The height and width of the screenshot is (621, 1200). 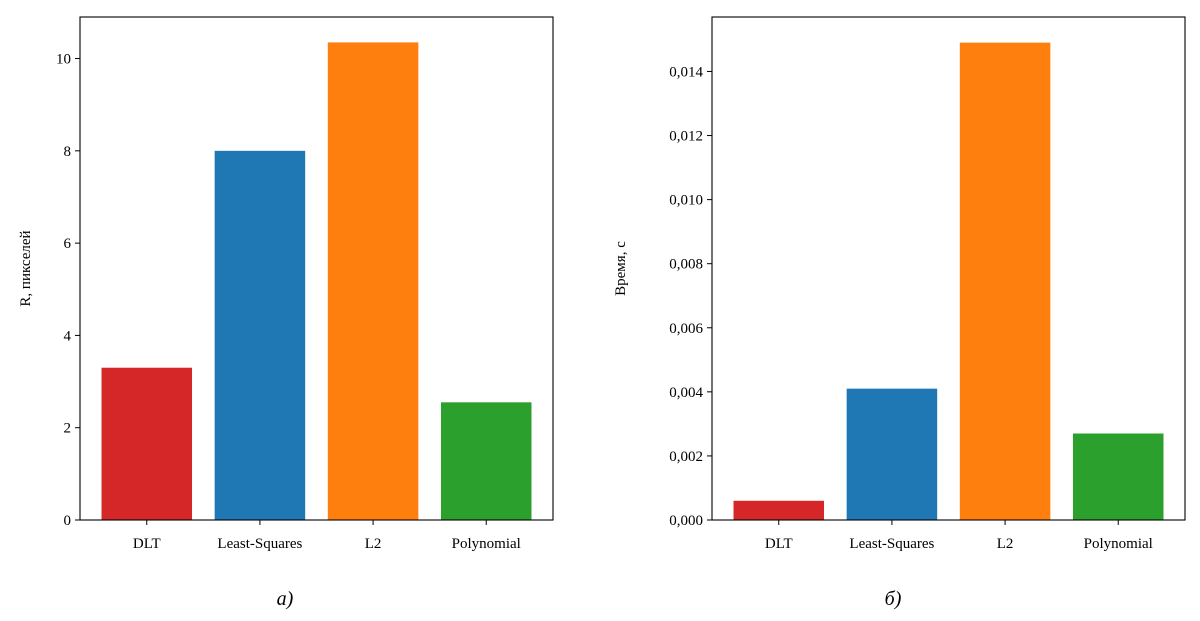 What do you see at coordinates (68, 244) in the screenshot?
I see `y-tick-label: 6` at bounding box center [68, 244].